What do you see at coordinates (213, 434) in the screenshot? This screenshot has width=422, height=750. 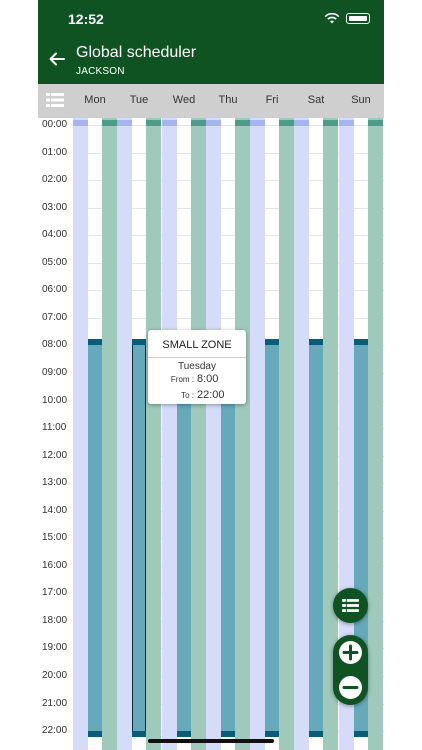 I see `day-column-thu-zone-a` at bounding box center [213, 434].